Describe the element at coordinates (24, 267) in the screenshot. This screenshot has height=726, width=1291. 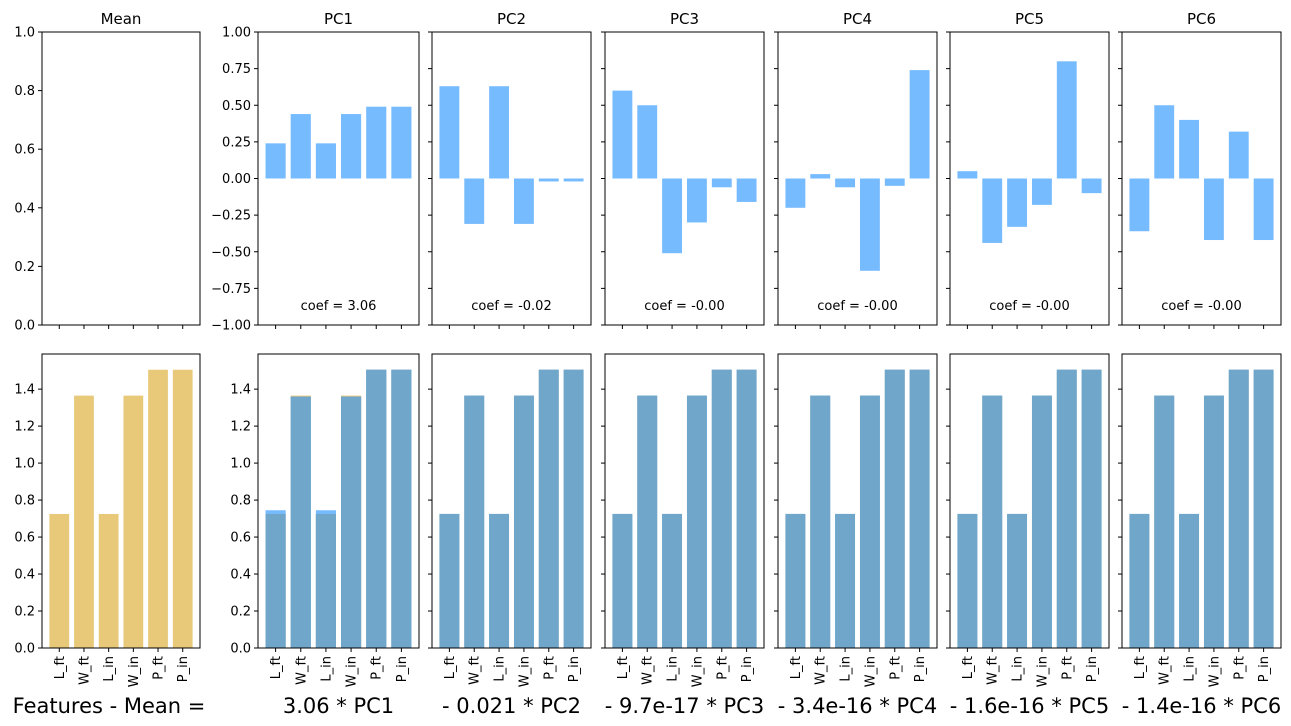
I see `y-tick-label: 0.2` at that location.